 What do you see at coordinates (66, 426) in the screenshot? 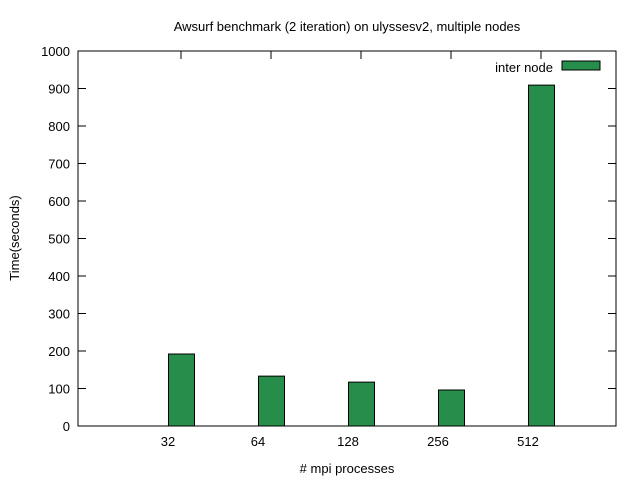
I see `y-tick-label: 0` at bounding box center [66, 426].